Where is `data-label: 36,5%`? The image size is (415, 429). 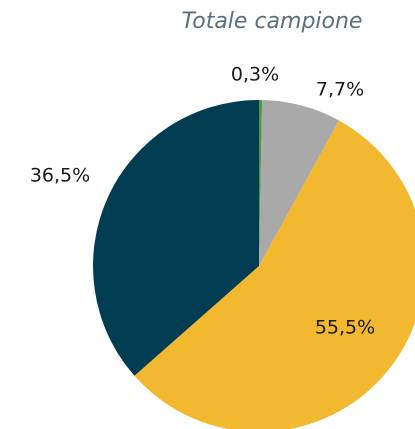
data-label: 36,5% is located at coordinates (60, 176).